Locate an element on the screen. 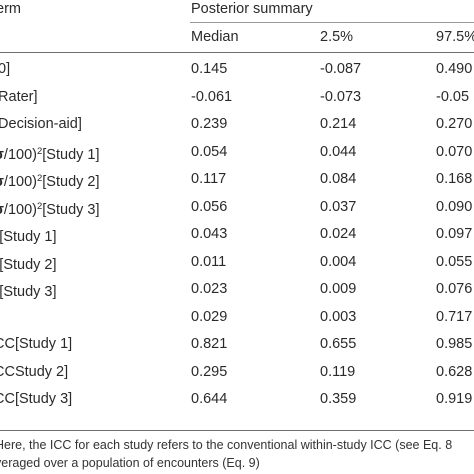 This screenshot has width=474, height=474. table-row-term: CC[Study 3] is located at coordinates (36, 399).